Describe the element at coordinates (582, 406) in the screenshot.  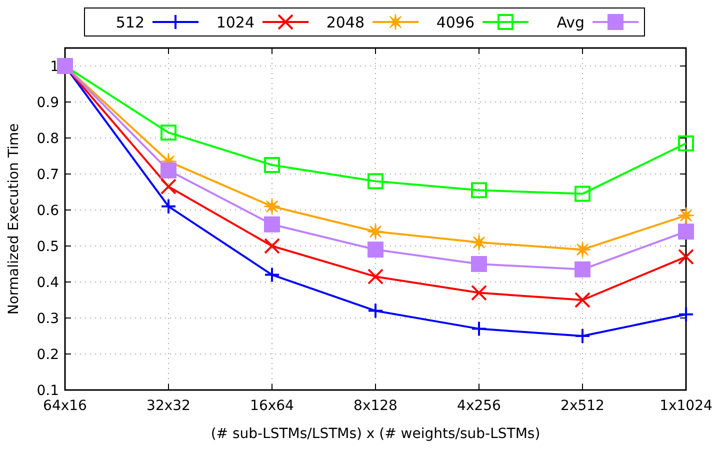
I see `x-tick-label: 2x512` at that location.